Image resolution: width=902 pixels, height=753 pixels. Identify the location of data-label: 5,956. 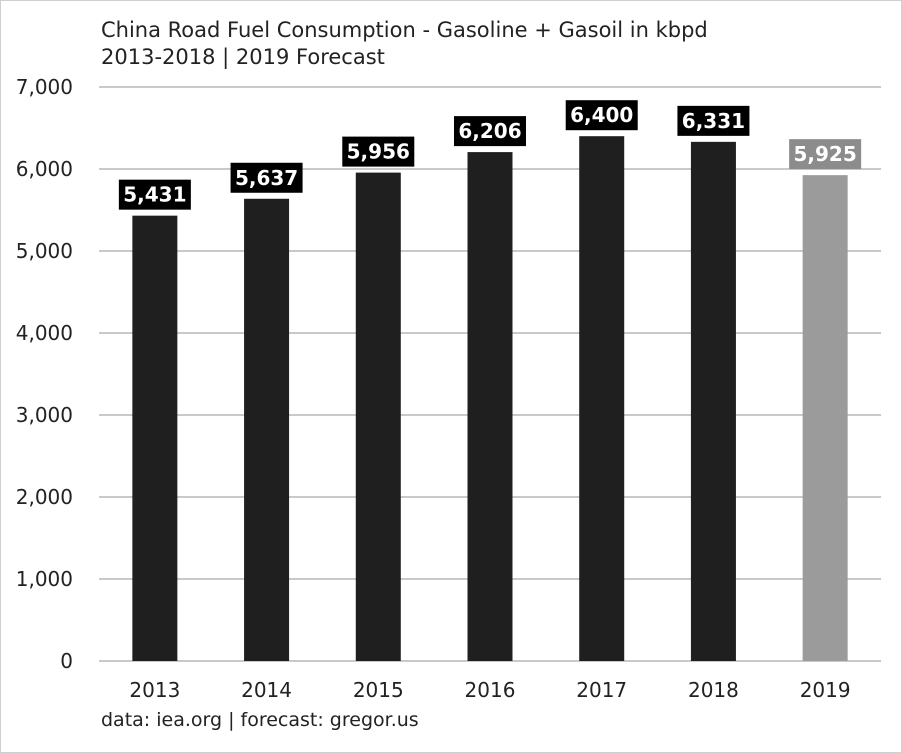
(378, 152).